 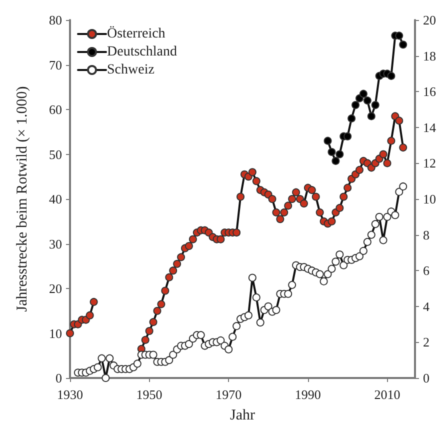 What do you see at coordinates (55, 199) in the screenshot?
I see `y-tick-label: 40` at bounding box center [55, 199].